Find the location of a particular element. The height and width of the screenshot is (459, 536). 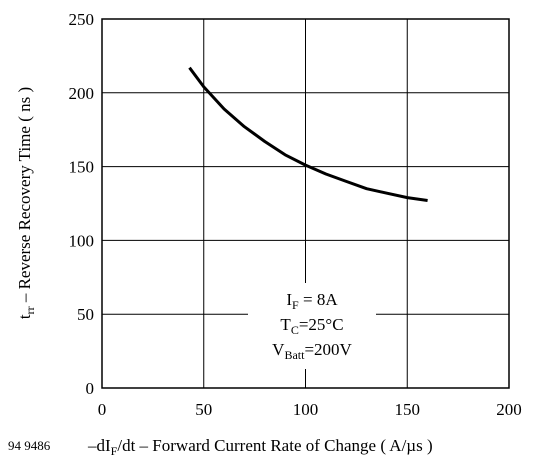

figure-code: 94 9486 is located at coordinates (29, 445).